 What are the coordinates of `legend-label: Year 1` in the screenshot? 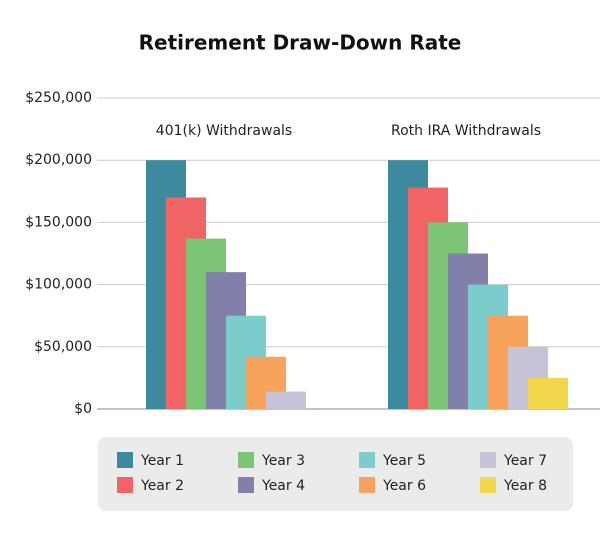 It's located at (162, 461).